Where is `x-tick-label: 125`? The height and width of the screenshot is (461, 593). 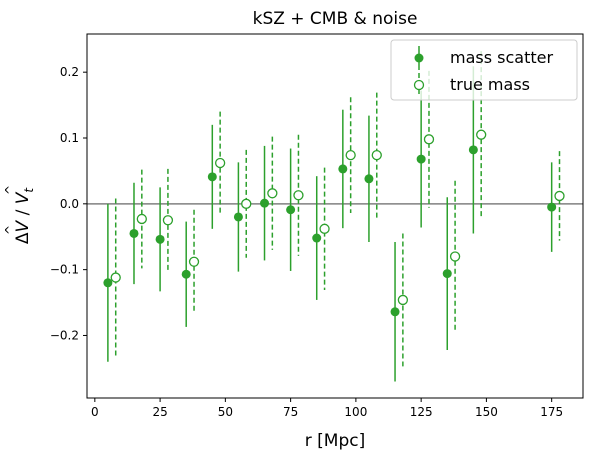 x-tick-label: 125 is located at coordinates (421, 412).